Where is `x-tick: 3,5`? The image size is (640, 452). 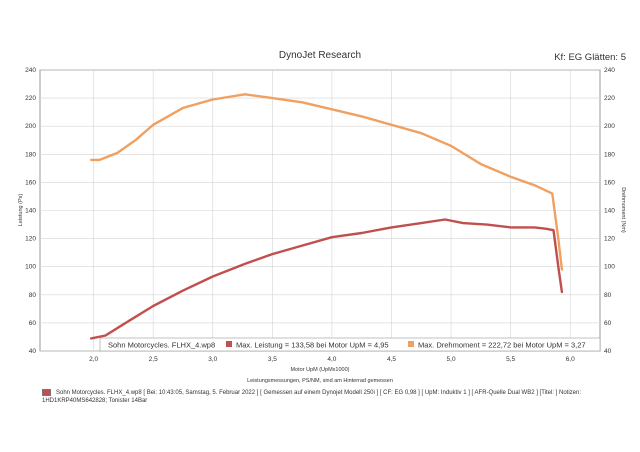
x-tick: 3,5 is located at coordinates (272, 359).